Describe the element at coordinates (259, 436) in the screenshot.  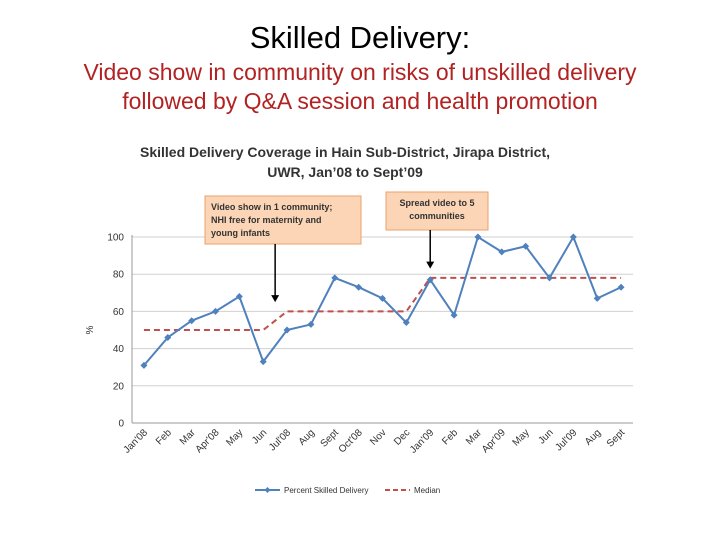
I see `x-tick-label-5: Jun` at that location.